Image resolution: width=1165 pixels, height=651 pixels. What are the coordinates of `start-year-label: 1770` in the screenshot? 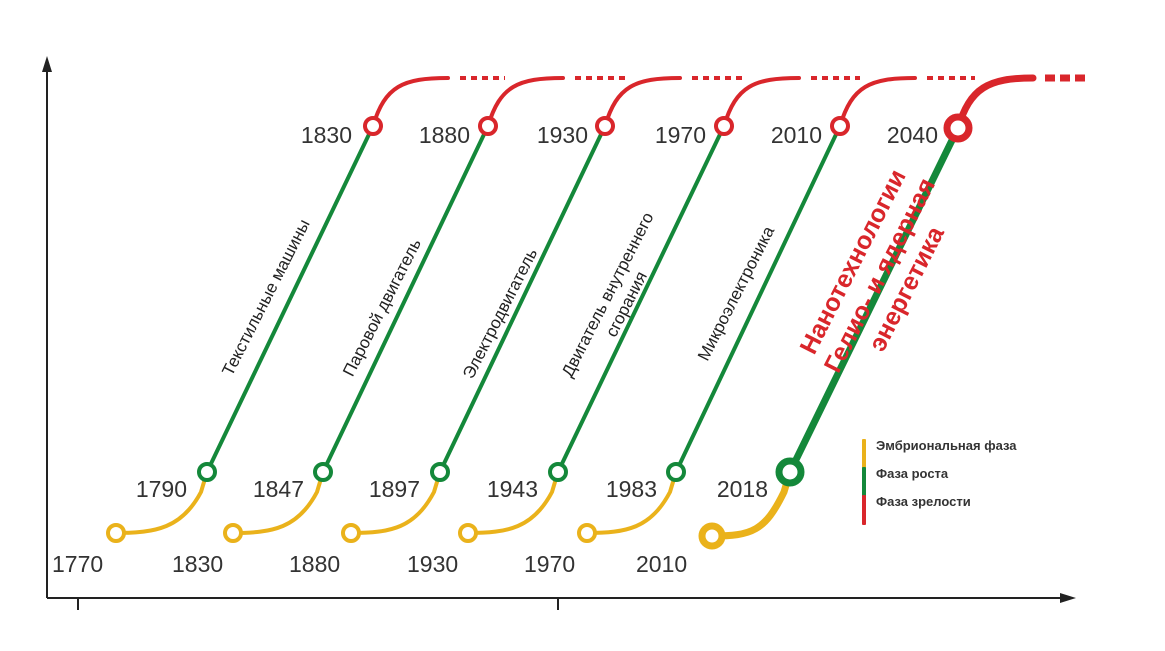 It's located at (77, 564).